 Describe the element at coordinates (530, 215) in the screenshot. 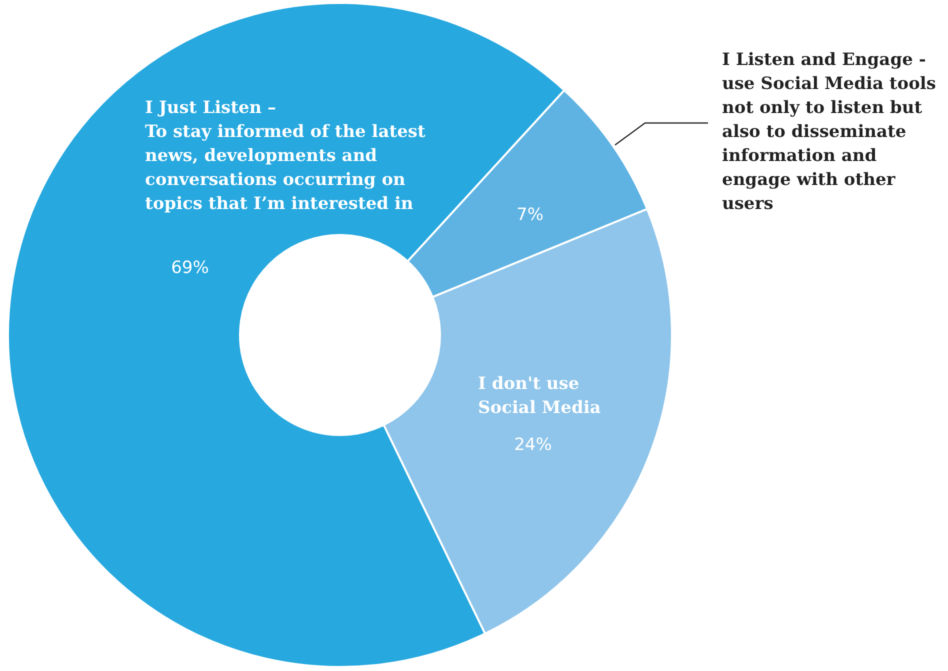

I see `data-label: 7%` at that location.